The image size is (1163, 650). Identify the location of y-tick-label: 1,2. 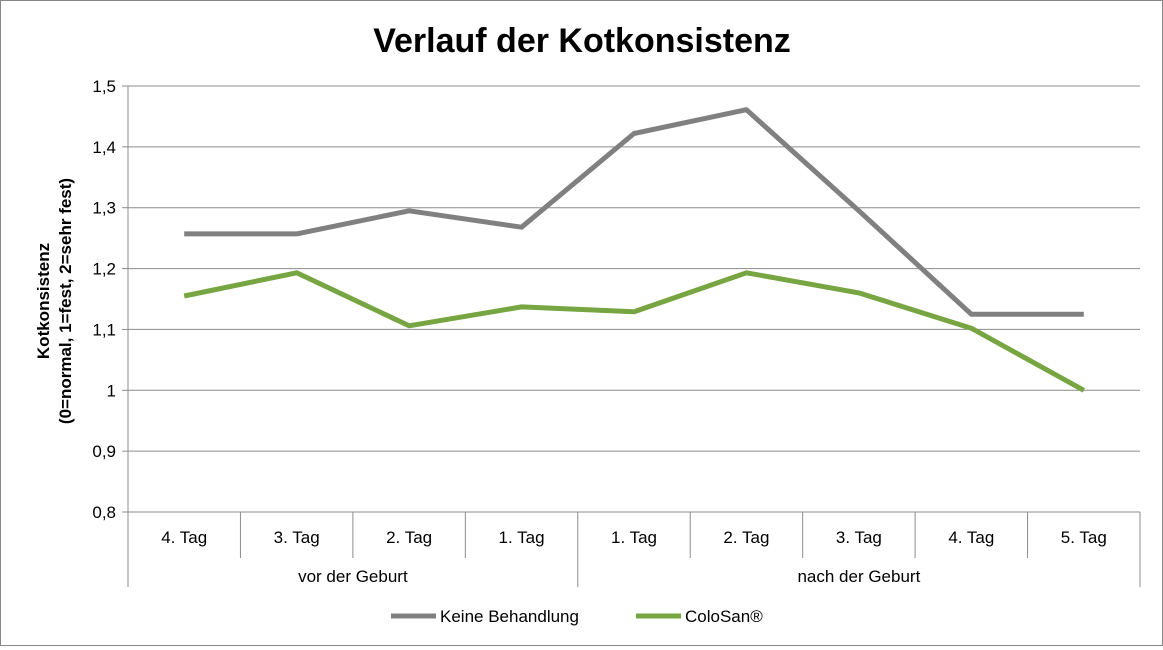
(104, 269).